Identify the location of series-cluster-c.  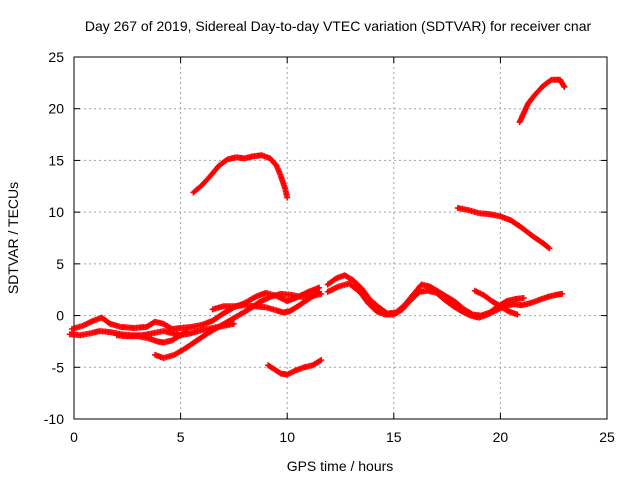
(238, 325).